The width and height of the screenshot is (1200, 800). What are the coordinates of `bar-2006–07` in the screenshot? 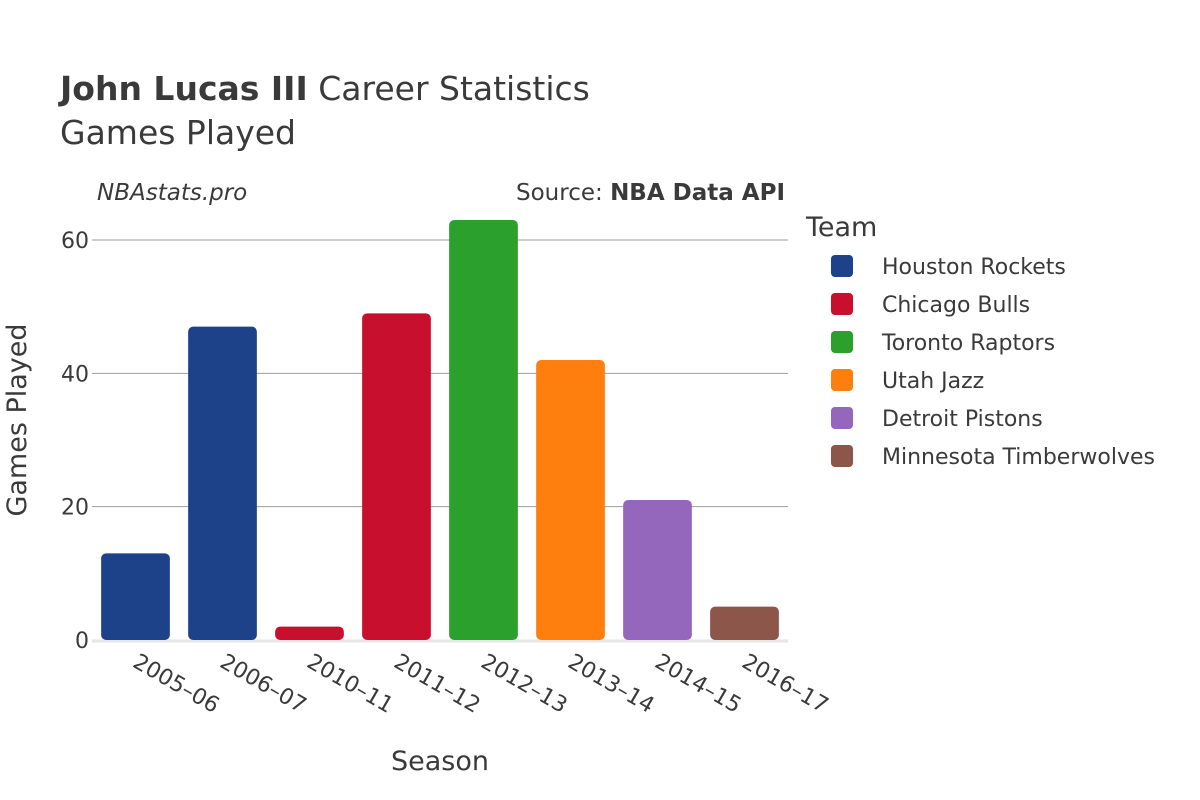 It's located at (222, 483).